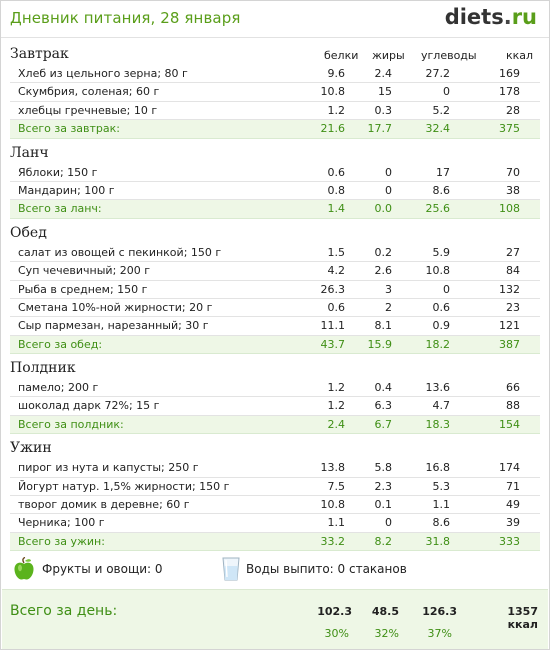  I want to click on food-row-name: Суп чечевичный; 200 г, so click(84, 271).